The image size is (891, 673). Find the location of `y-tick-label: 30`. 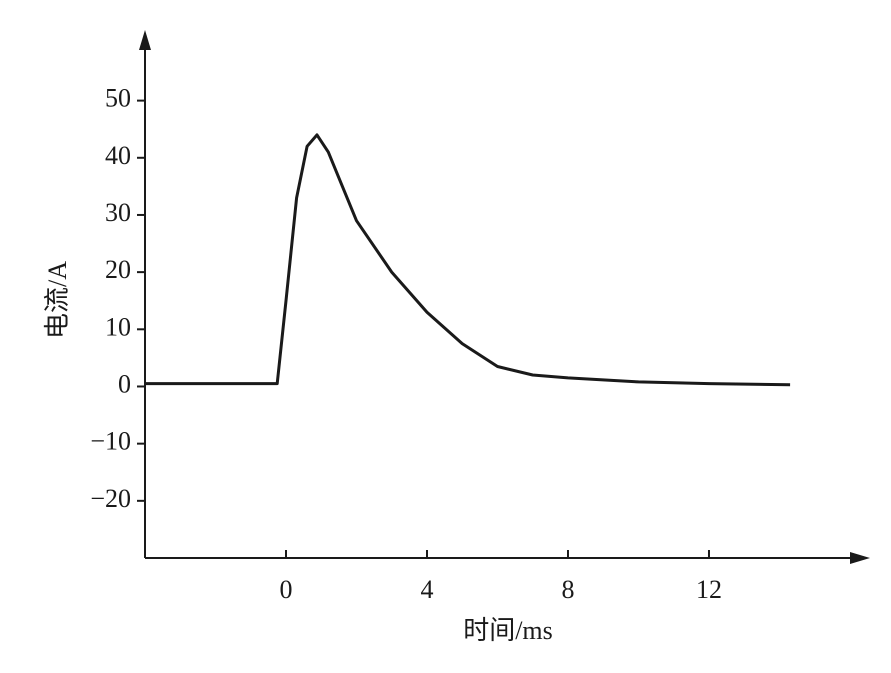

y-tick-label: 30 is located at coordinates (118, 212).